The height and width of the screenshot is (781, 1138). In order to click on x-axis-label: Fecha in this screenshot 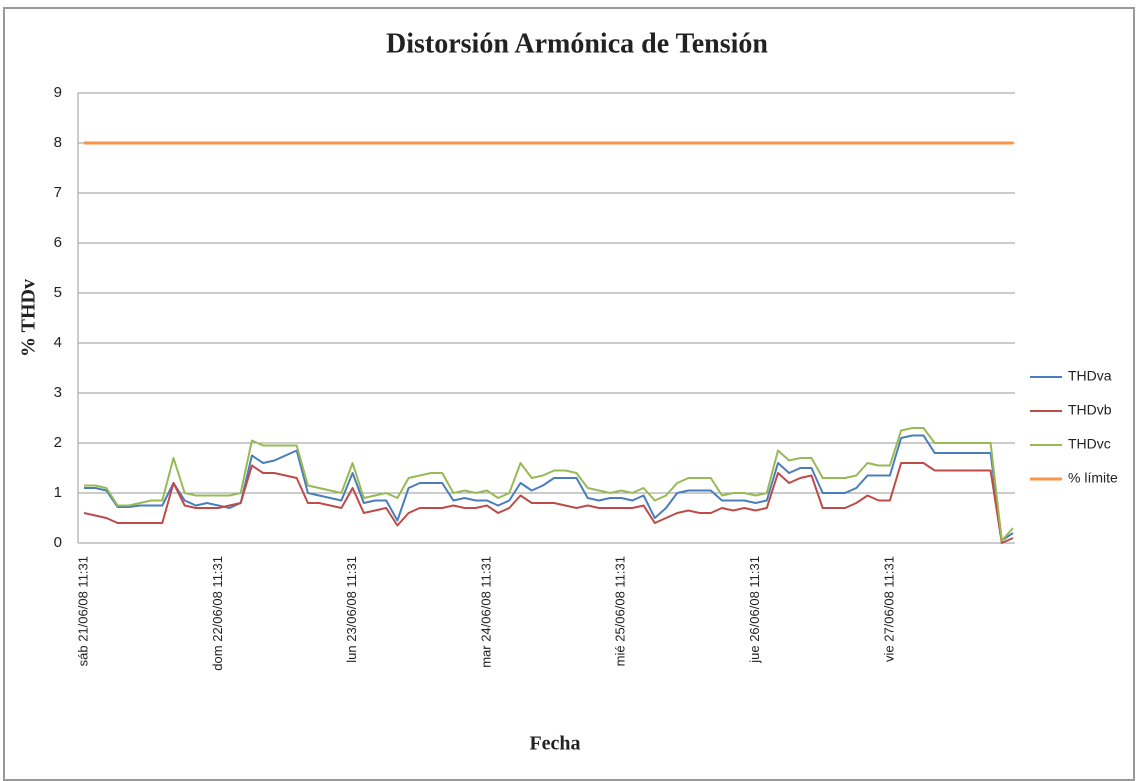, I will do `click(554, 744)`.